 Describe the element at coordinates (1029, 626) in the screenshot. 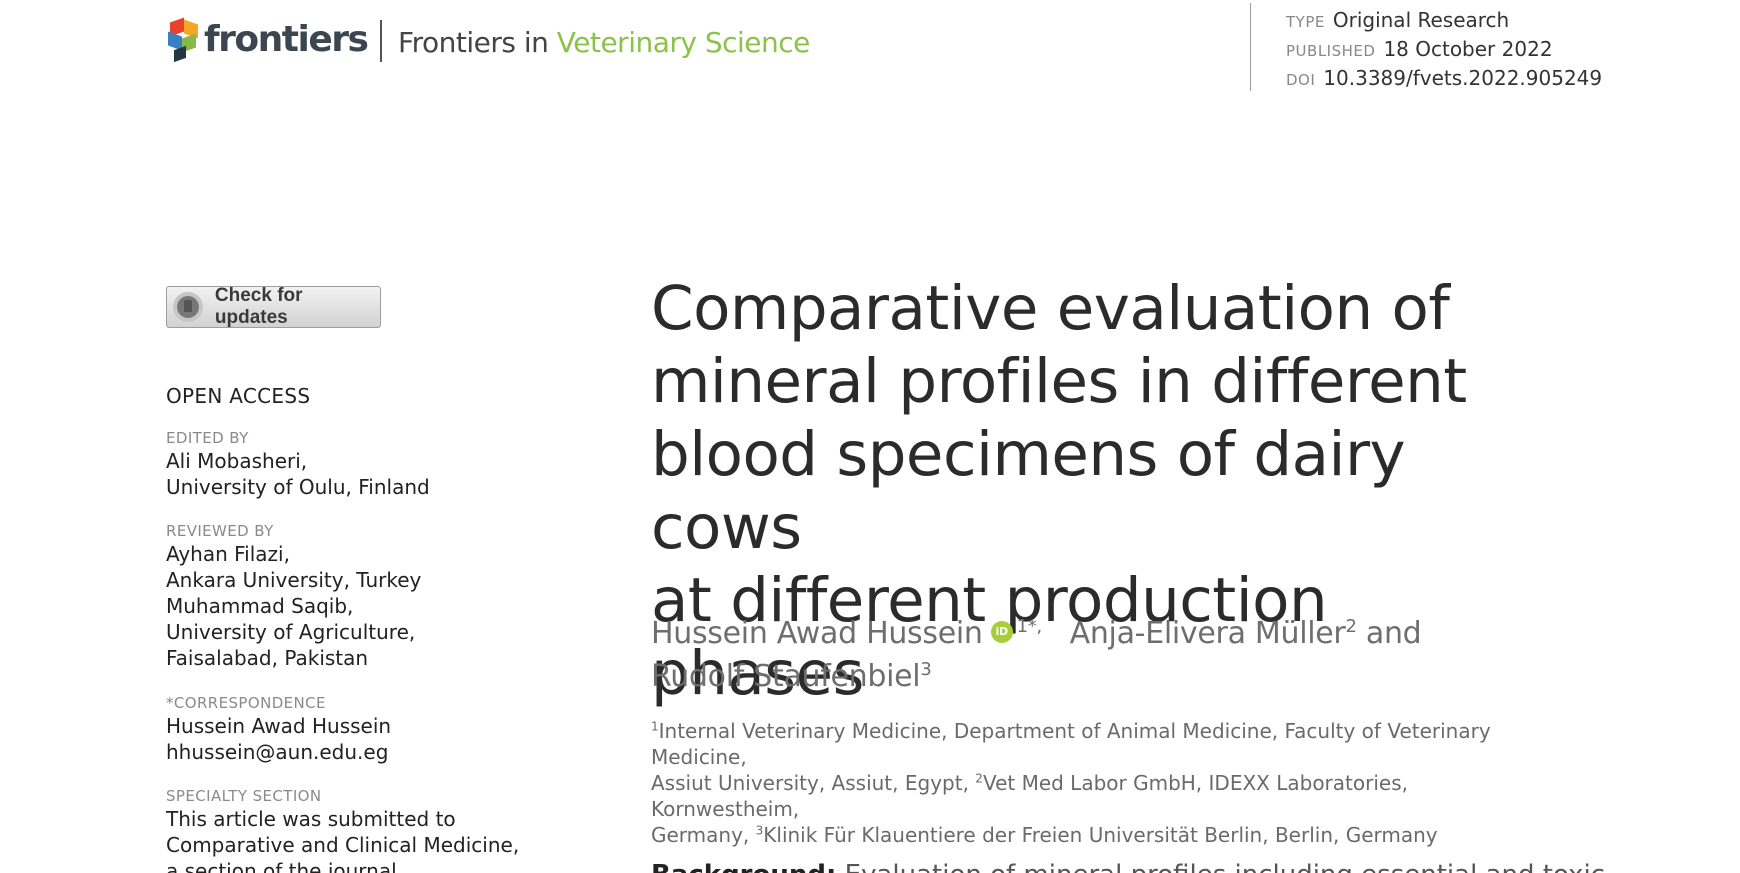

I see `author-sup: 1*,` at that location.